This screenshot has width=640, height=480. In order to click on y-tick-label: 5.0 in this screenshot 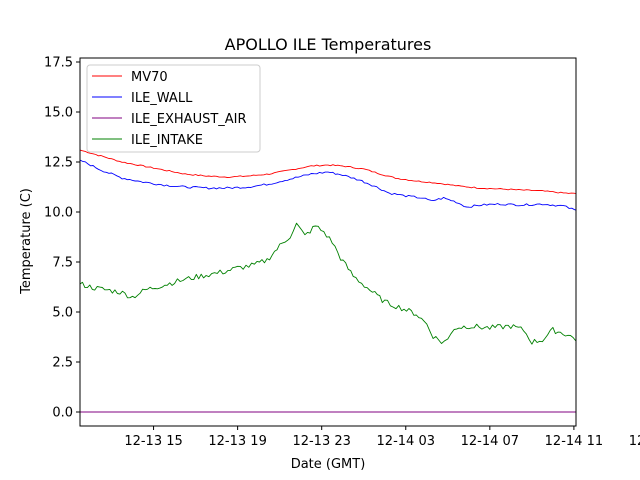, I will do `click(62, 313)`.